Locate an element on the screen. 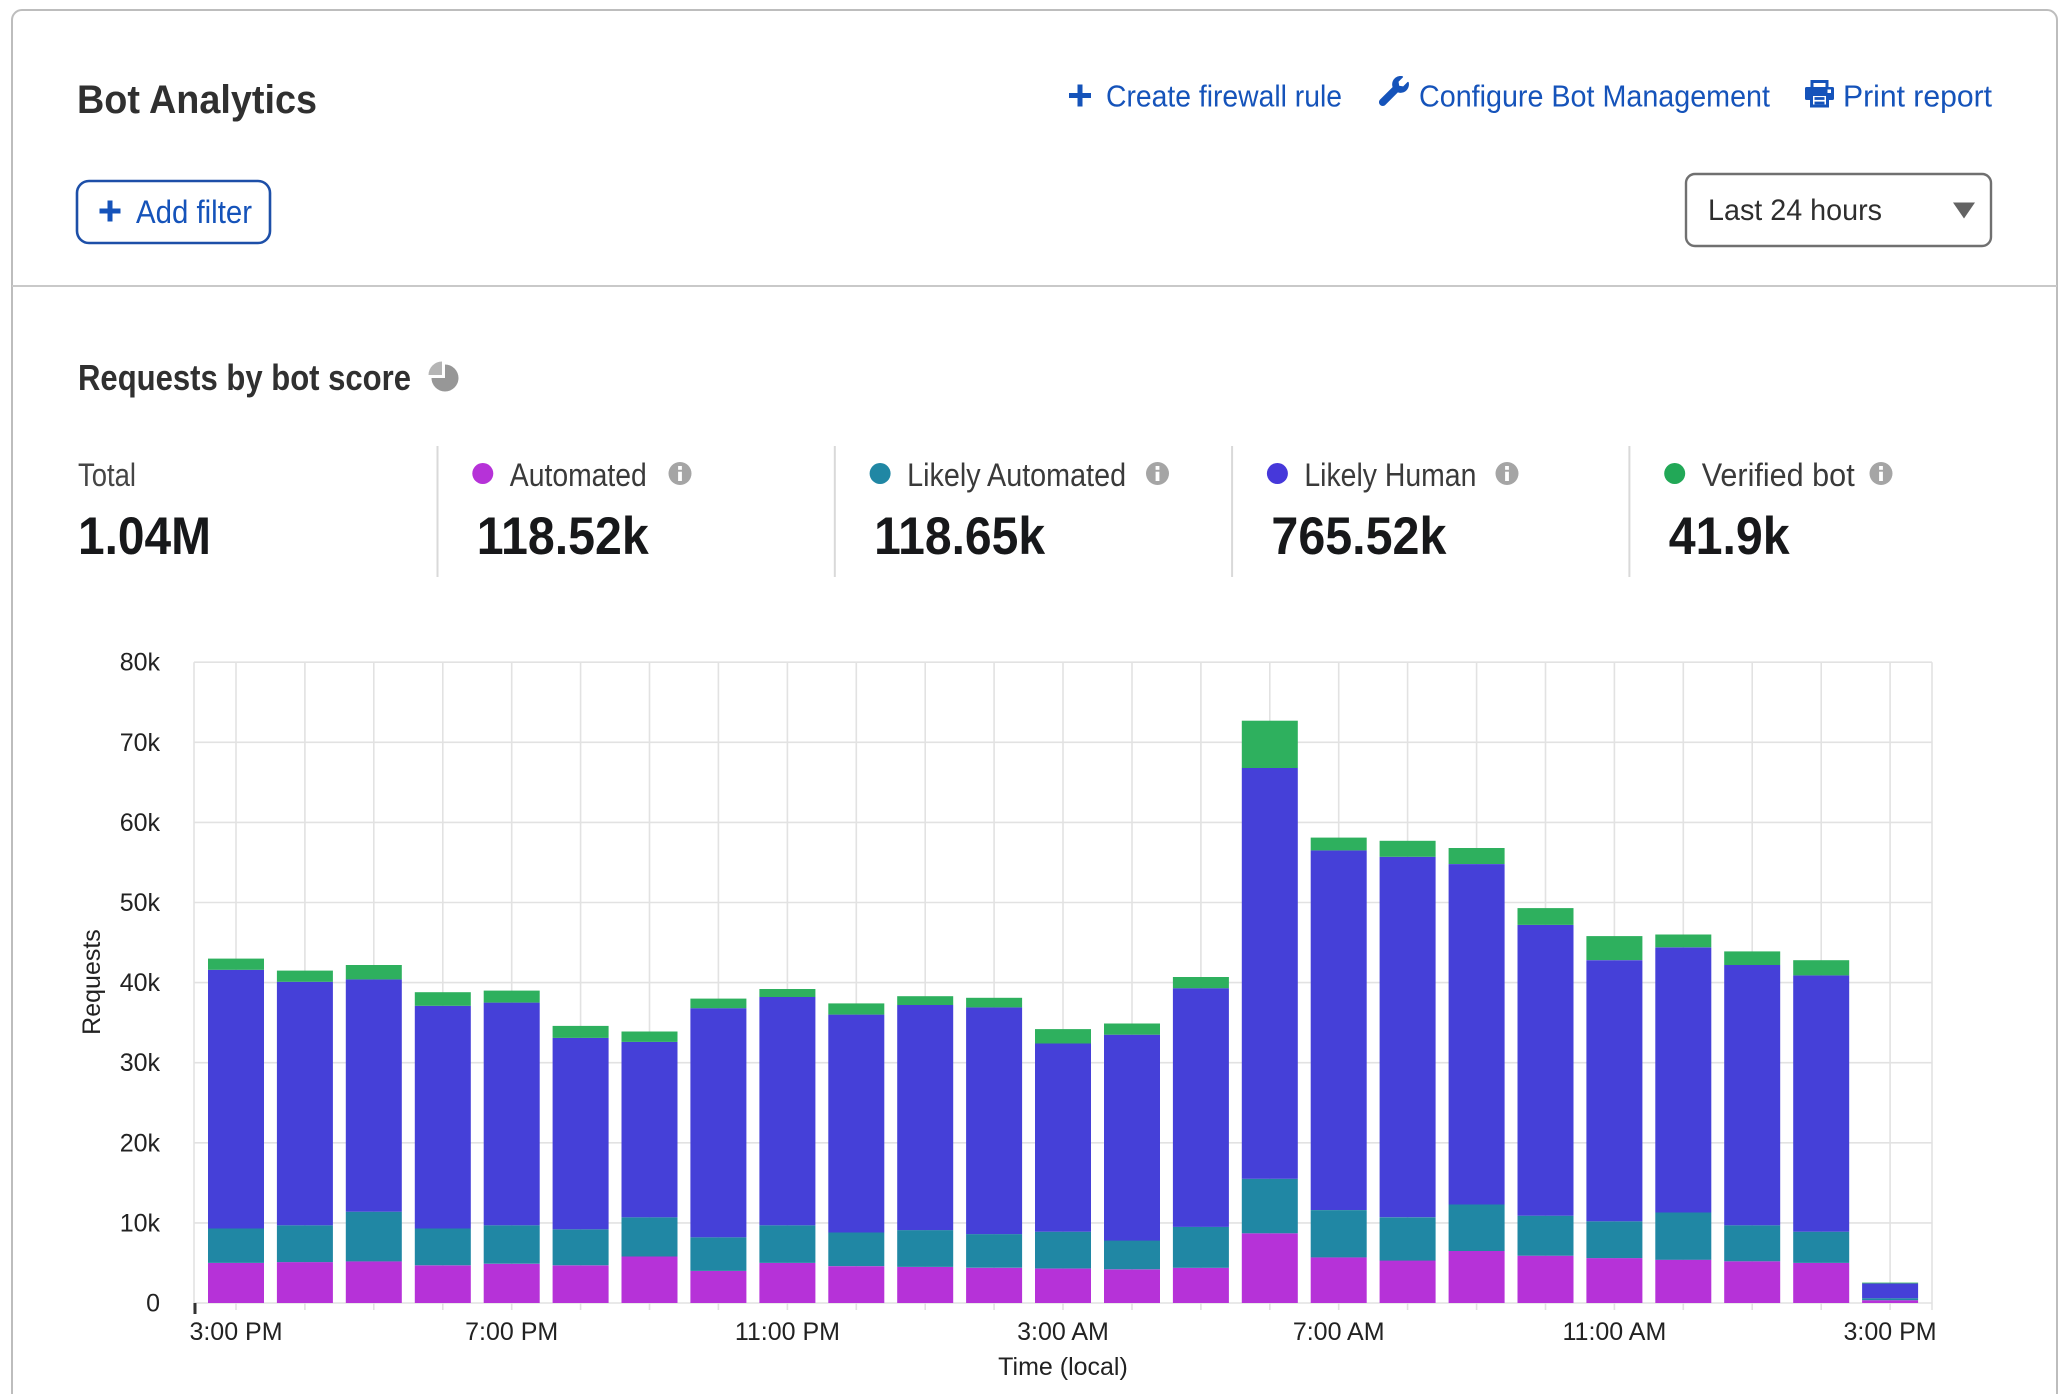 The height and width of the screenshot is (1394, 2070). svg-text: 1.04M is located at coordinates (144, 536).